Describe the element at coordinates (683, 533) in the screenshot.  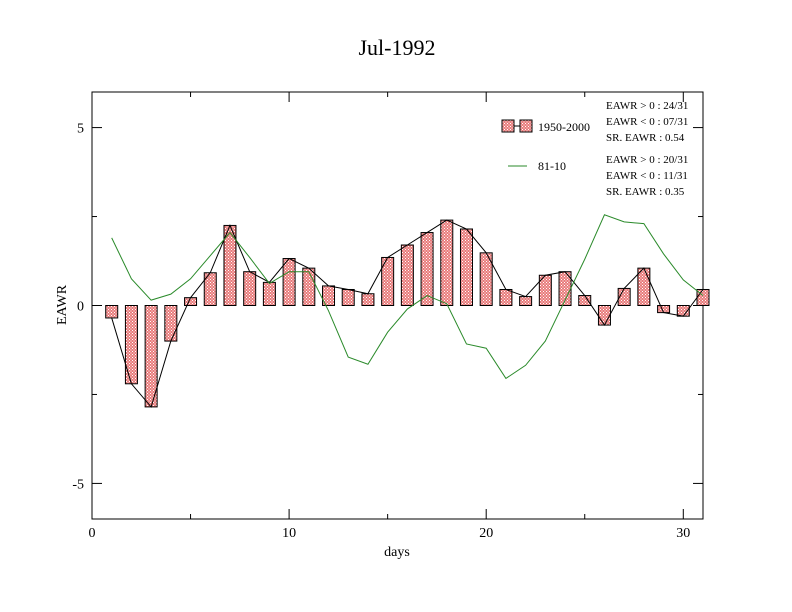
I see `x-tick-label: 30` at that location.